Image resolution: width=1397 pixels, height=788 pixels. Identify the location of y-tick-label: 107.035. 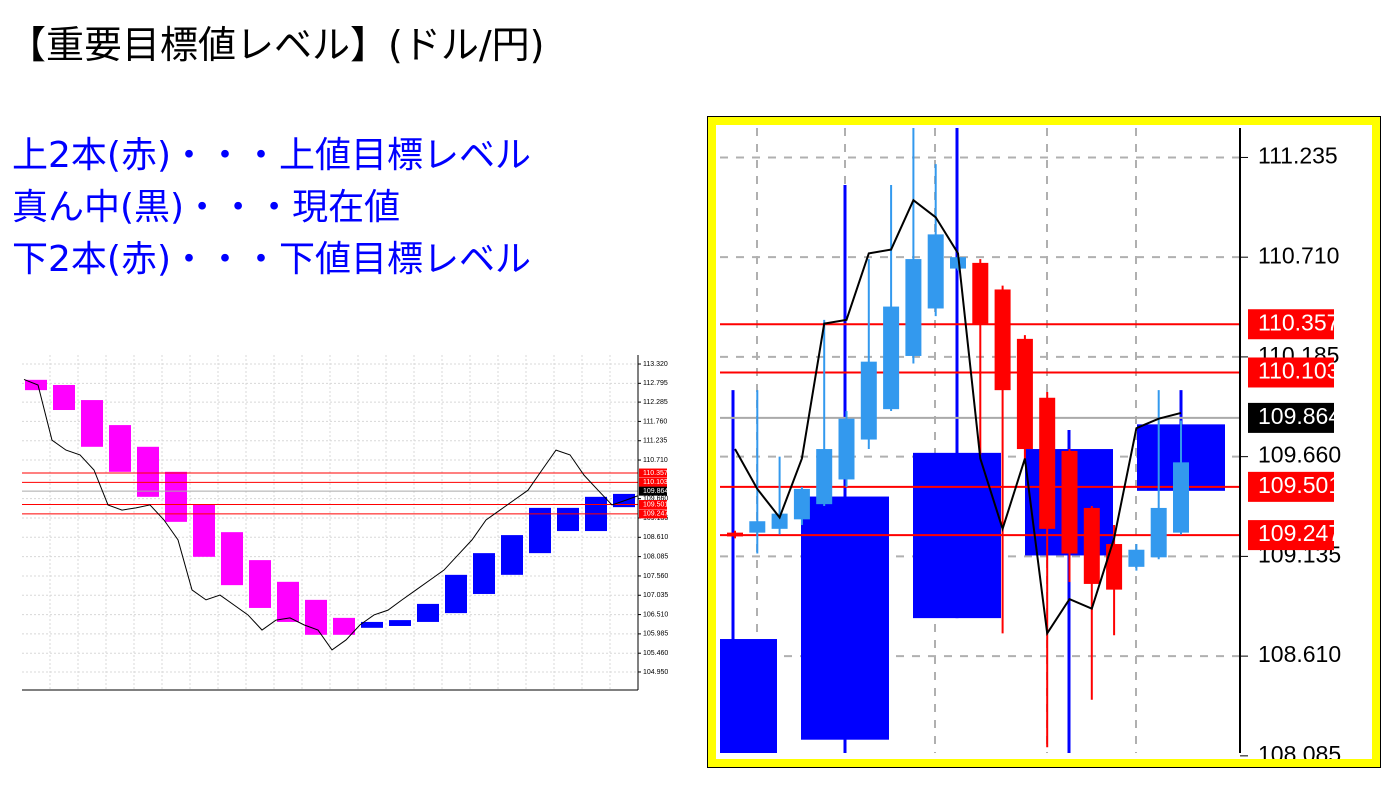
(655, 595).